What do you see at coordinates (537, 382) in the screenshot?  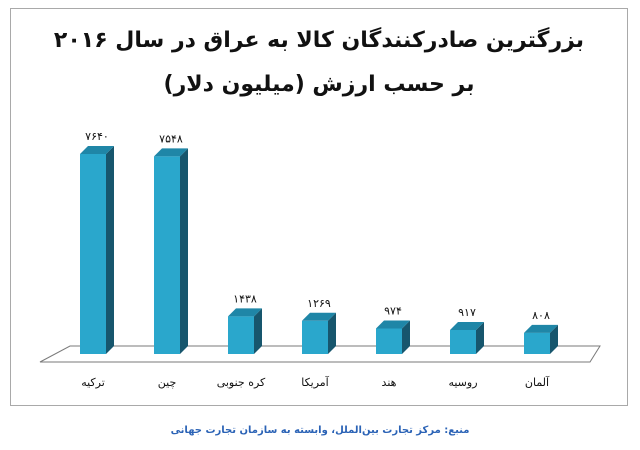 I see `category-label: آلمان` at bounding box center [537, 382].